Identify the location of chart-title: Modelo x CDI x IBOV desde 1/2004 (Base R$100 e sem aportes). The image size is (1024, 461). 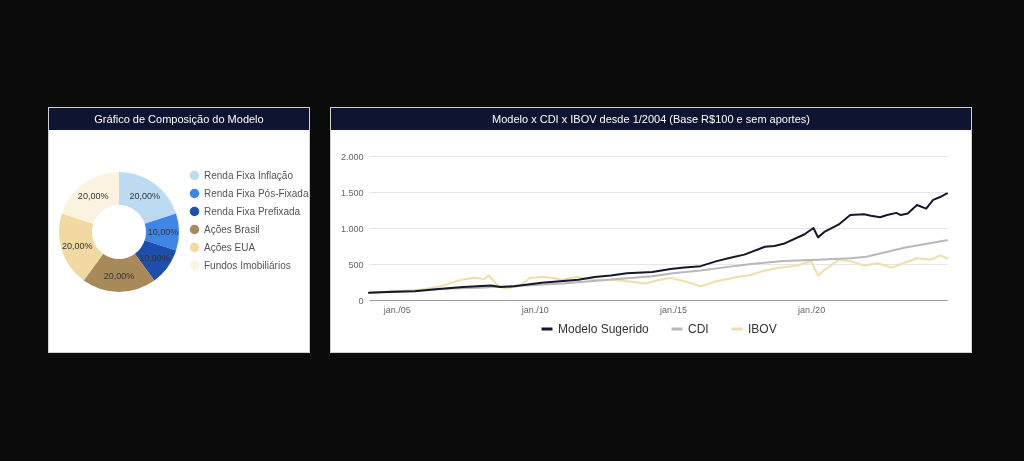
(651, 119).